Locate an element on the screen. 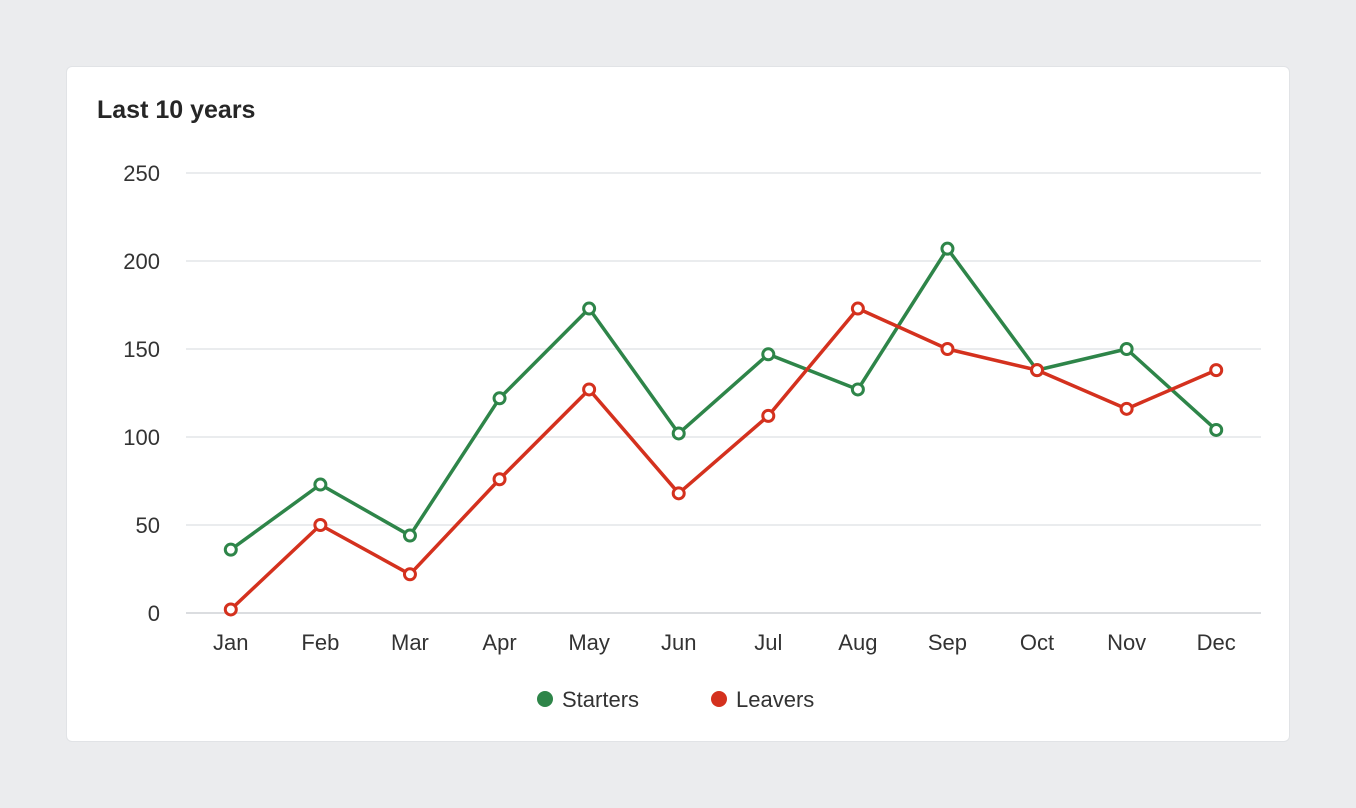 This screenshot has height=808, width=1356. legend: Starters Leavers is located at coordinates (675, 699).